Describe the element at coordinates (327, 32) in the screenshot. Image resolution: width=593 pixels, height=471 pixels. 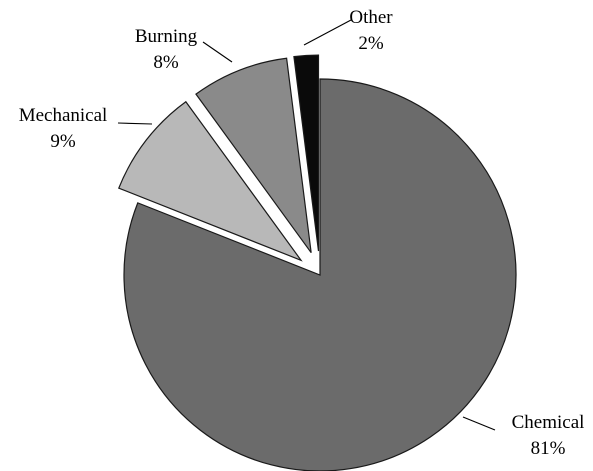
I see `leader-line-other` at that location.